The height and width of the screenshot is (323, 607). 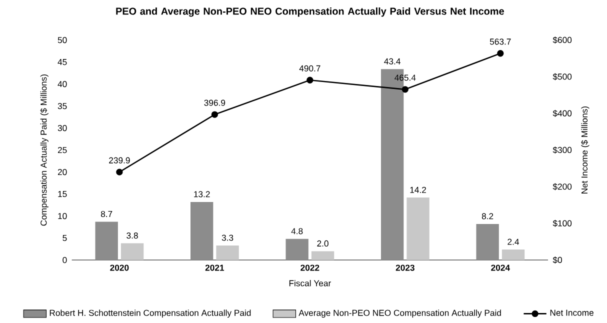 I want to click on x-tick-label: 2024, so click(x=500, y=267).